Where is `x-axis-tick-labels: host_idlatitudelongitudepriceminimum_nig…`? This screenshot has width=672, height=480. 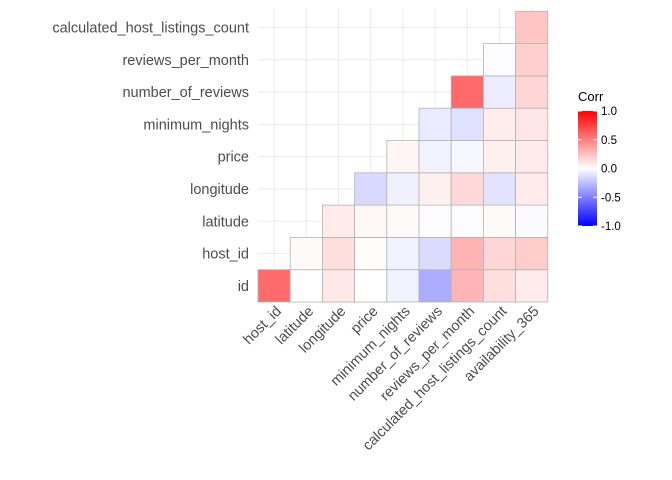
x-axis-tick-labels: host_idlatitudelongitudepriceminimum_nig… is located at coordinates (392, 379).